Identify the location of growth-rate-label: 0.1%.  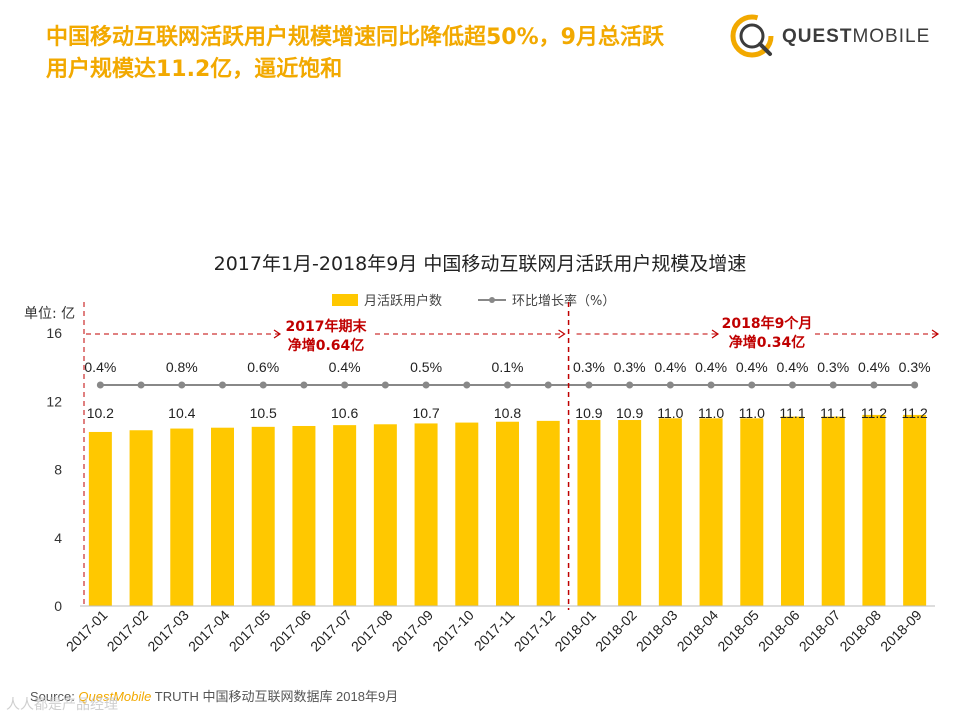
(508, 367).